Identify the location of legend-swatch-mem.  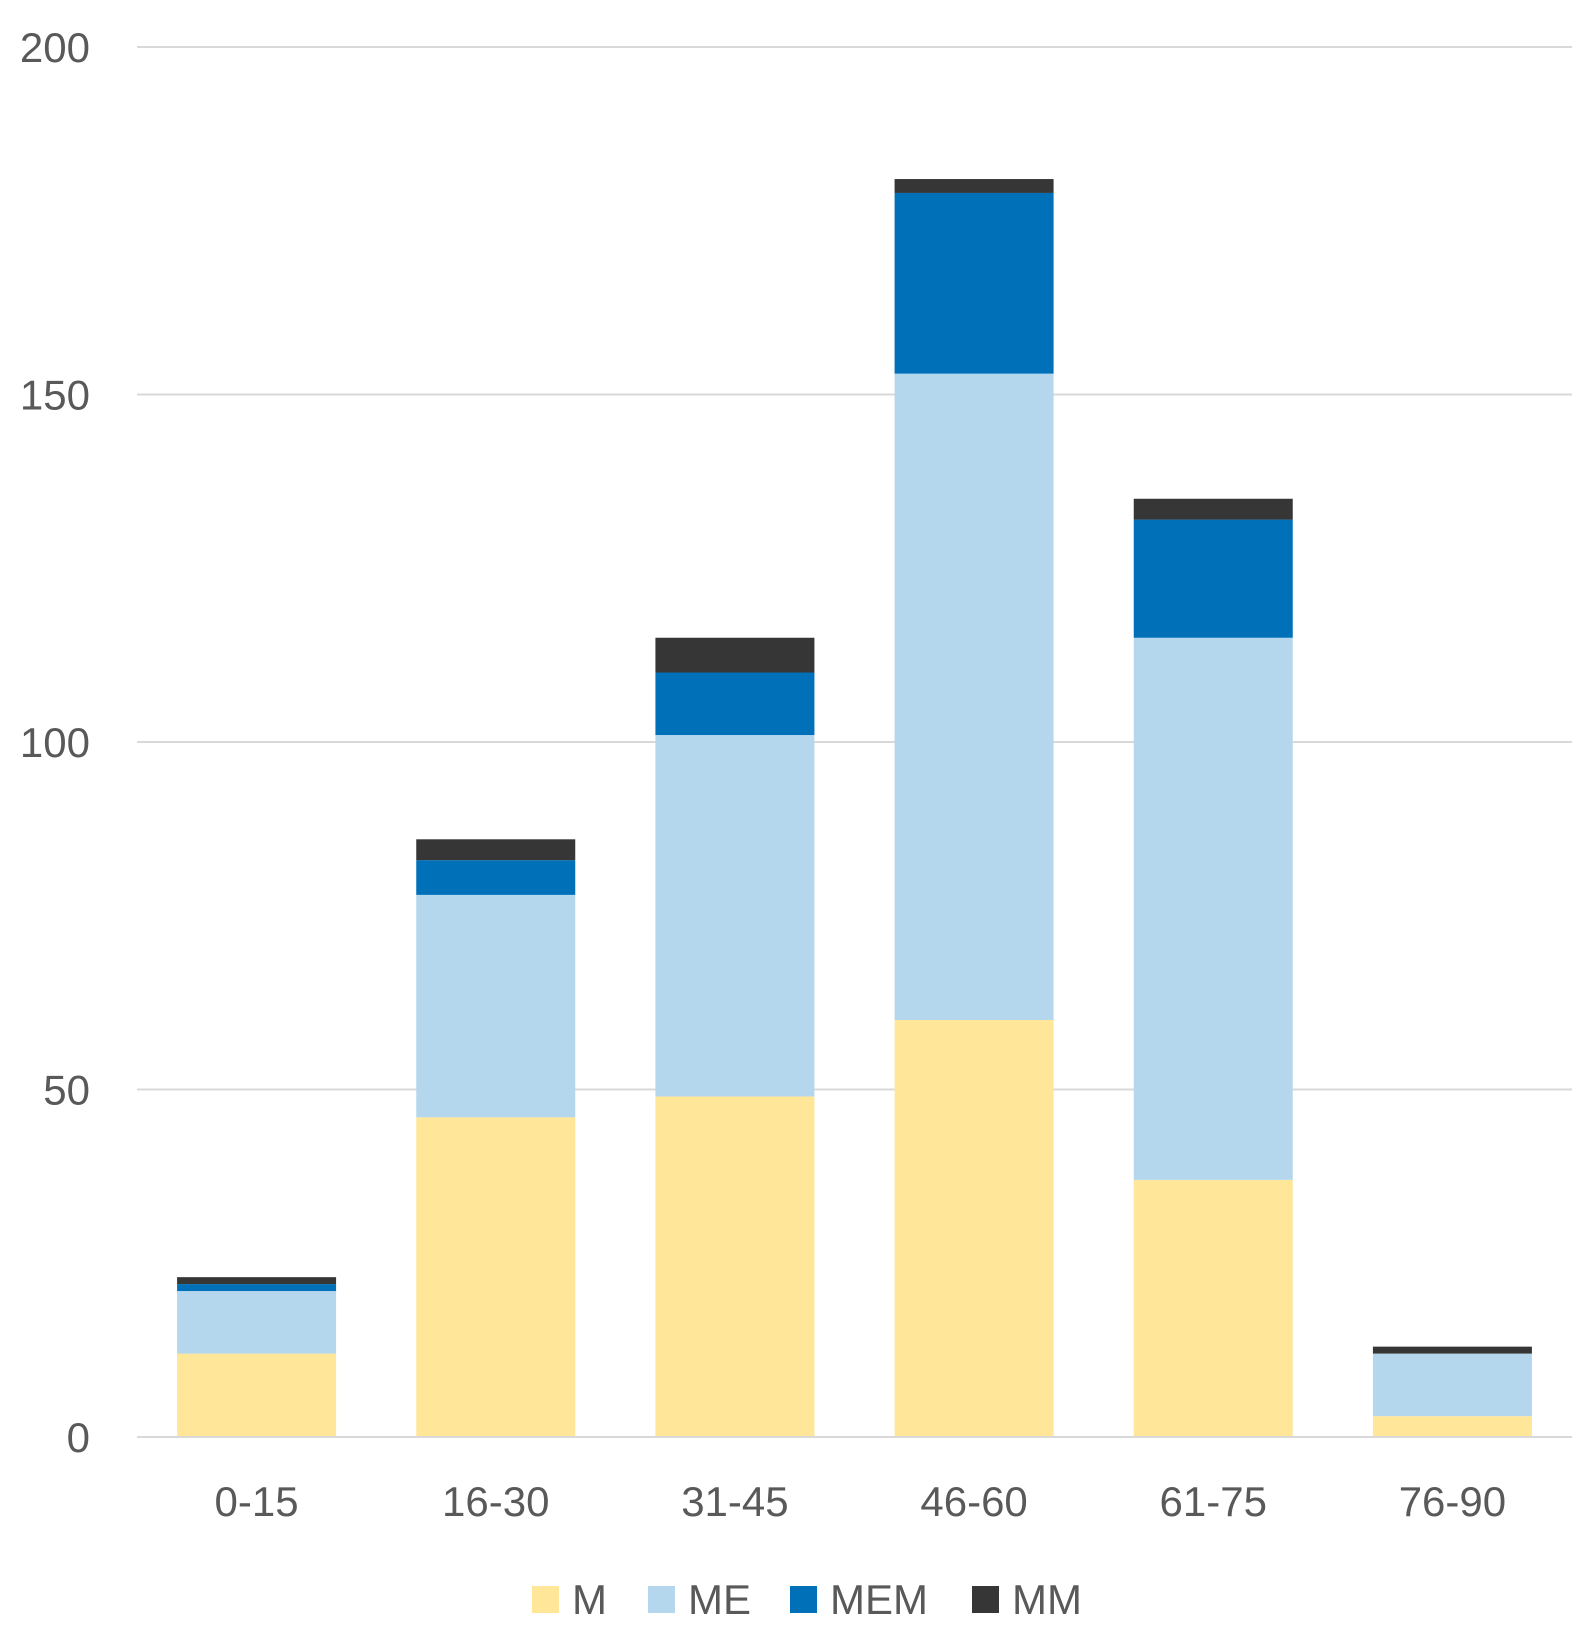
(803, 1599).